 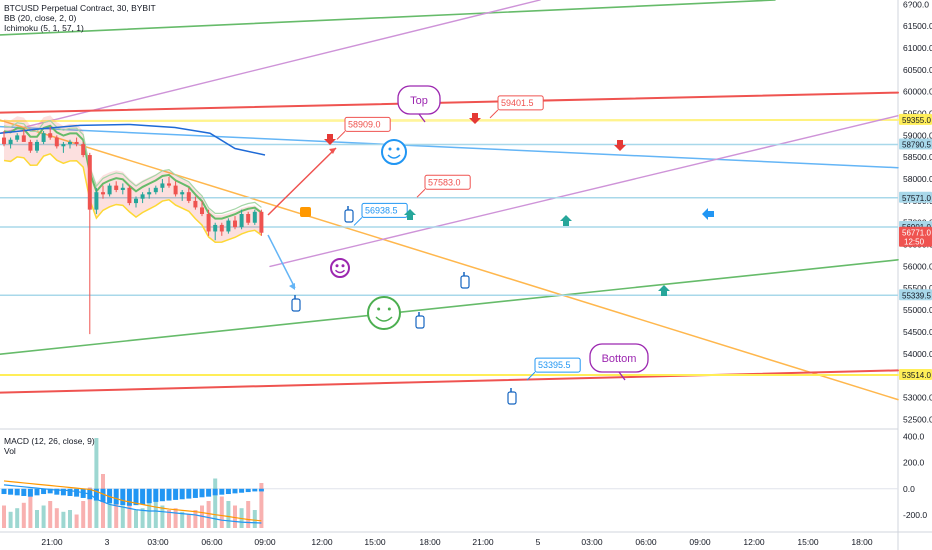 What do you see at coordinates (305, 212) in the screenshot?
I see `cat-face-icon` at bounding box center [305, 212].